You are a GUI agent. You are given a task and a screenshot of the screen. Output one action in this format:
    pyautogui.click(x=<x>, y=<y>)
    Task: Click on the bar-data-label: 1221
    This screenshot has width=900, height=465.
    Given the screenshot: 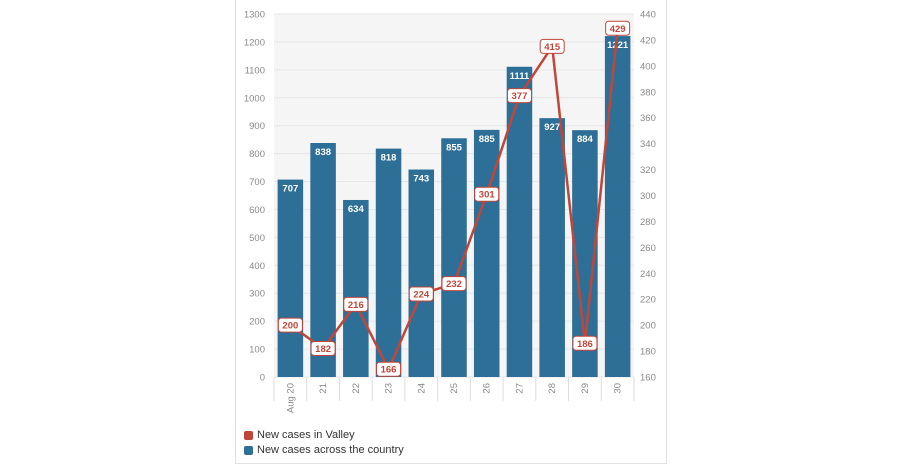 What is the action you would take?
    pyautogui.click(x=618, y=45)
    